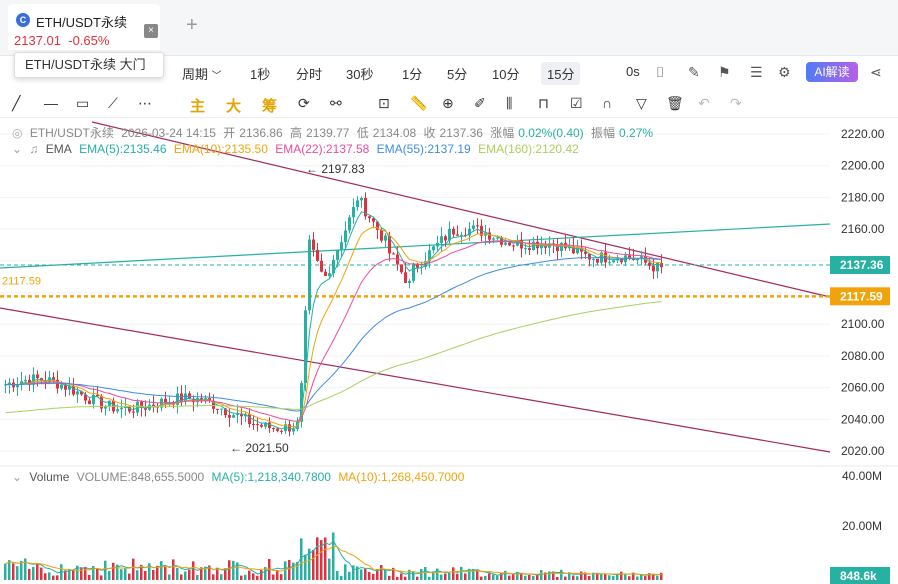 This screenshot has height=584, width=898. What do you see at coordinates (861, 296) in the screenshot?
I see `level-price-tag: 2117.59` at bounding box center [861, 296].